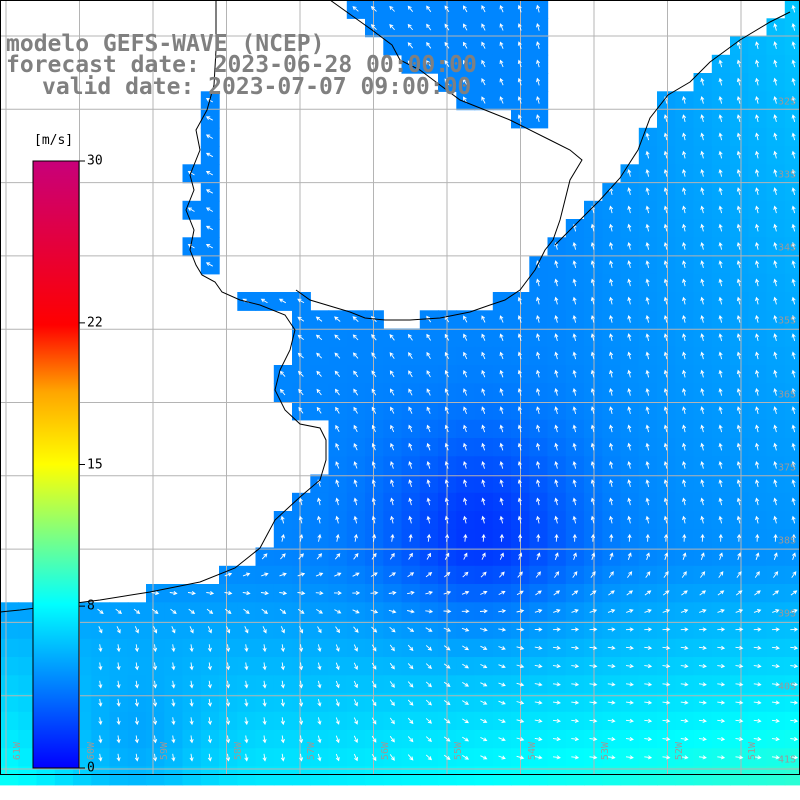 The image size is (800, 800). I want to click on coastline-east-path, so click(672, 128).